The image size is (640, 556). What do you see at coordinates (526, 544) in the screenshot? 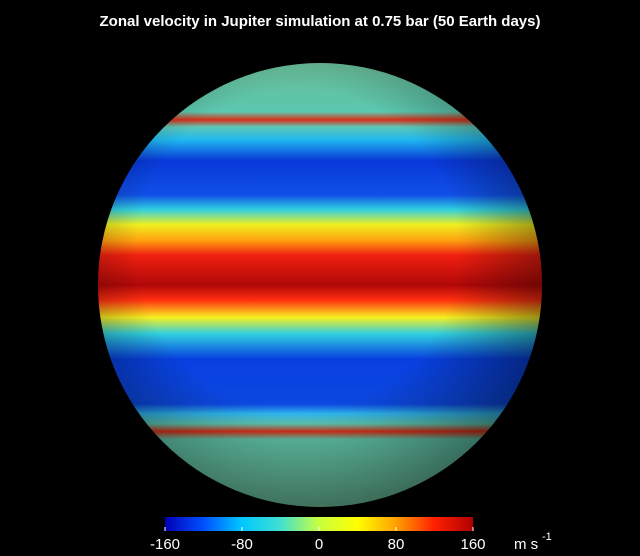
I see `unit-label: m s` at bounding box center [526, 544].